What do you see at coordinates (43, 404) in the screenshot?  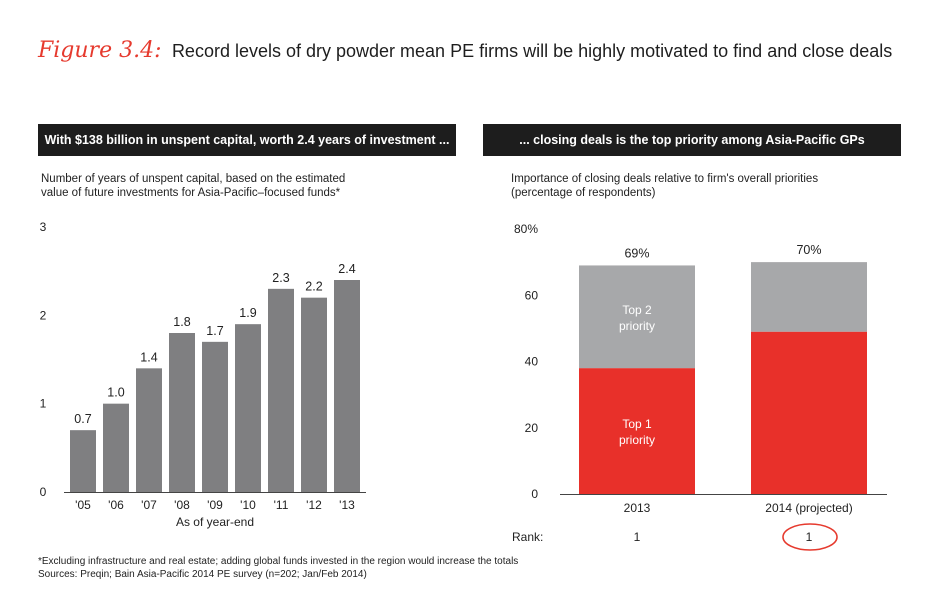 I see `y-tick-label: 1` at bounding box center [43, 404].